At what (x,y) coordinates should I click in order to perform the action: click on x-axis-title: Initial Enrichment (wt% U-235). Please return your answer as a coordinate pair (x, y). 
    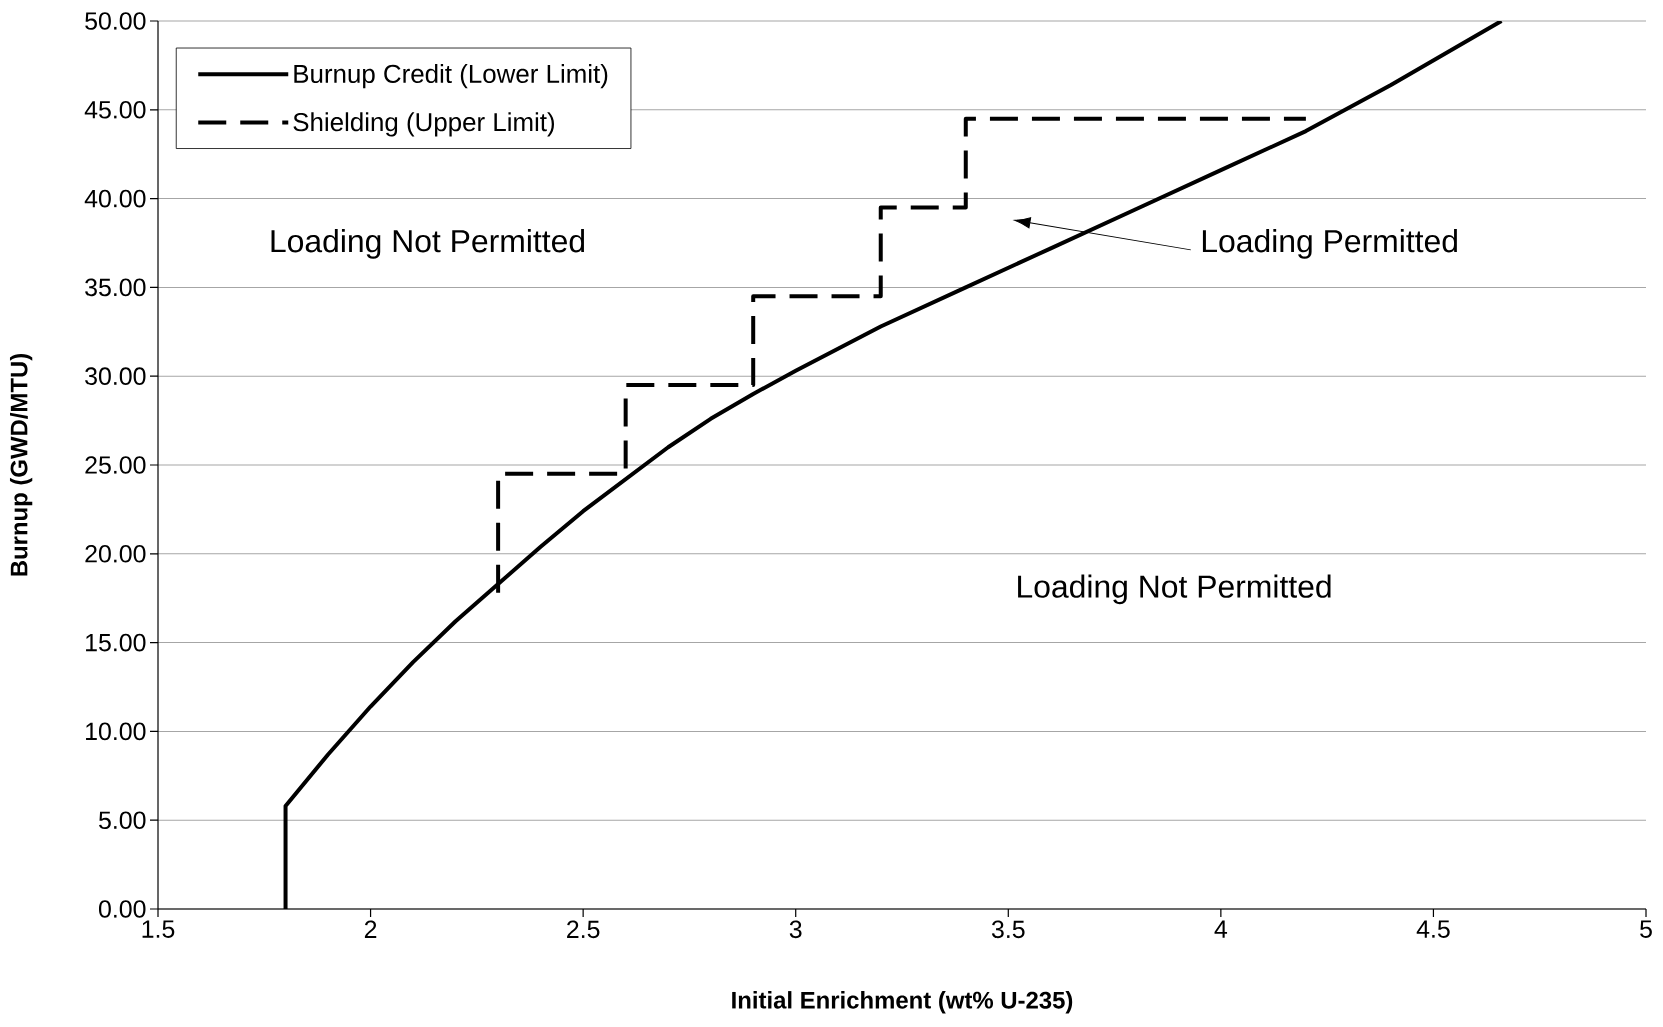
    Looking at the image, I should click on (902, 1002).